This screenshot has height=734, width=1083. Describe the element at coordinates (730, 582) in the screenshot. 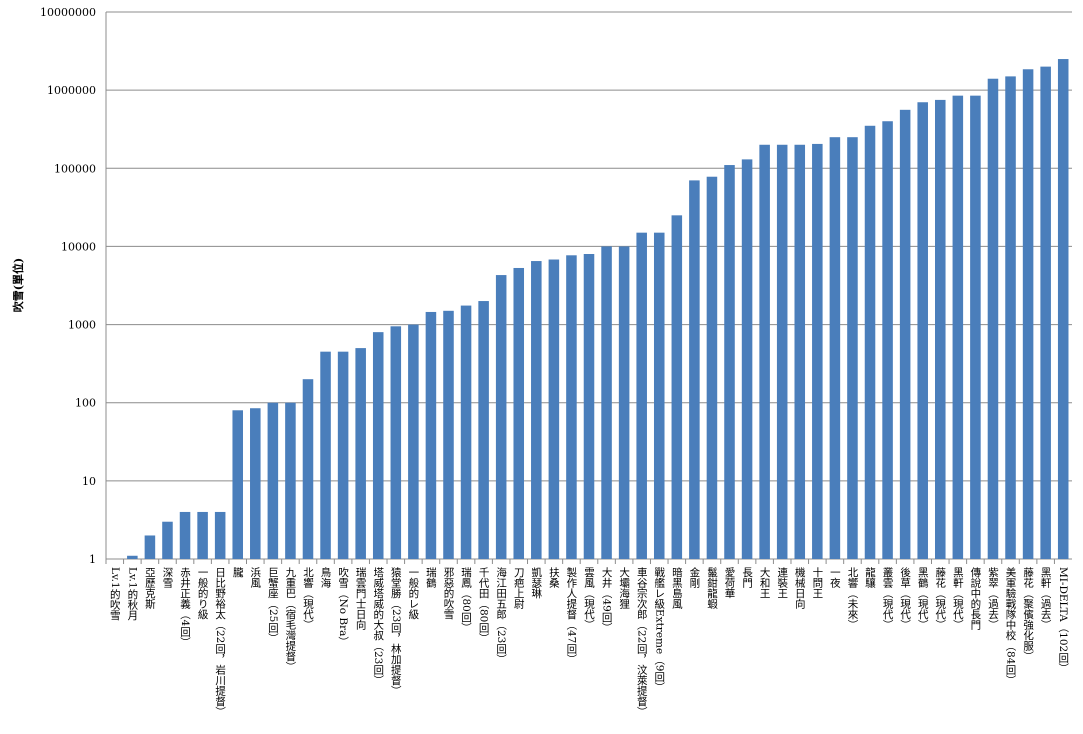

I see `x-tick-label: 愛荷華` at that location.